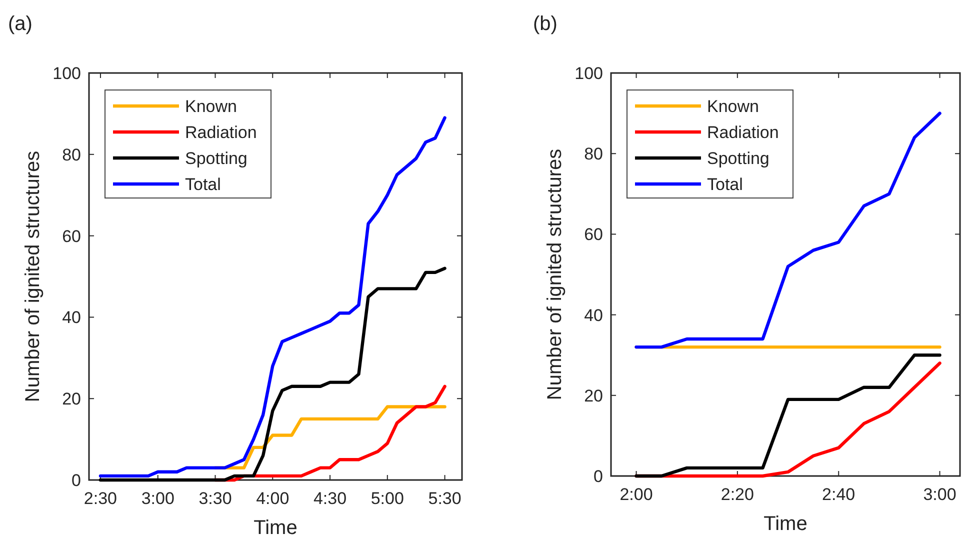  What do you see at coordinates (215, 498) in the screenshot?
I see `x-tick-label: 3:30` at bounding box center [215, 498].